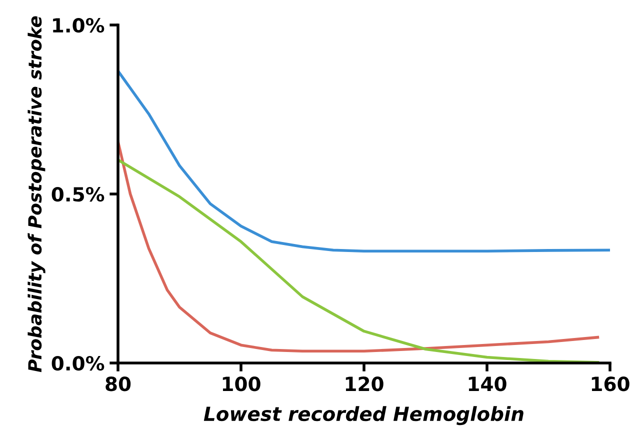 This screenshot has height=434, width=638. I want to click on y-tick-label: 0.0%, so click(78, 363).